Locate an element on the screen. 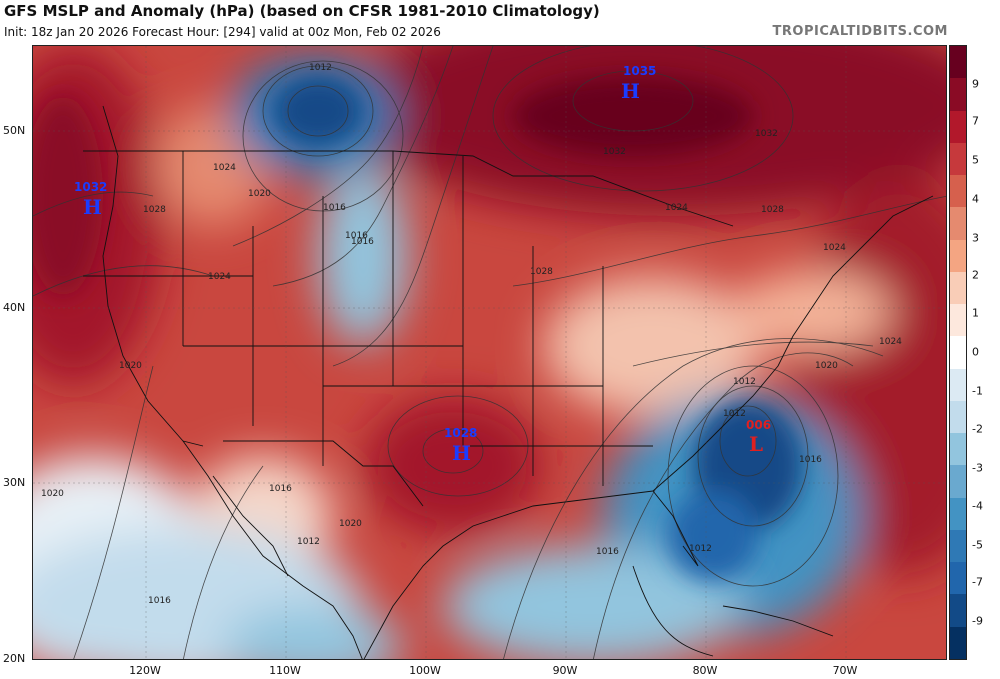 The width and height of the screenshot is (1000, 679). lat-label: 40N is located at coordinates (14, 307).